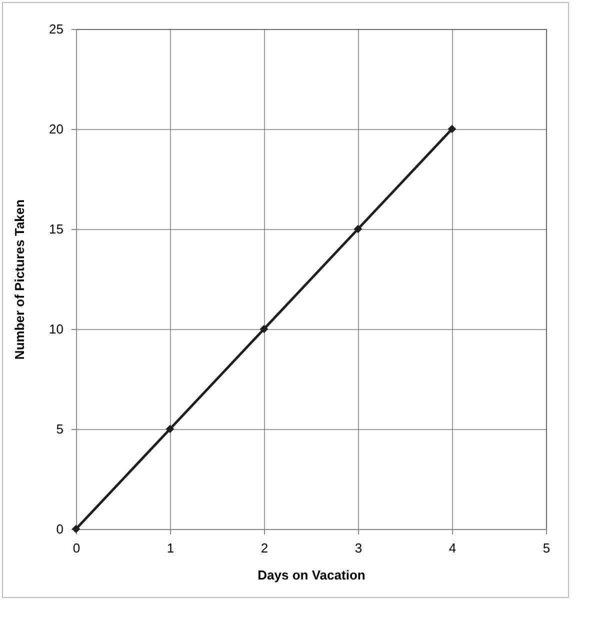 The height and width of the screenshot is (628, 599). I want to click on y-tick-label: 20, so click(56, 129).